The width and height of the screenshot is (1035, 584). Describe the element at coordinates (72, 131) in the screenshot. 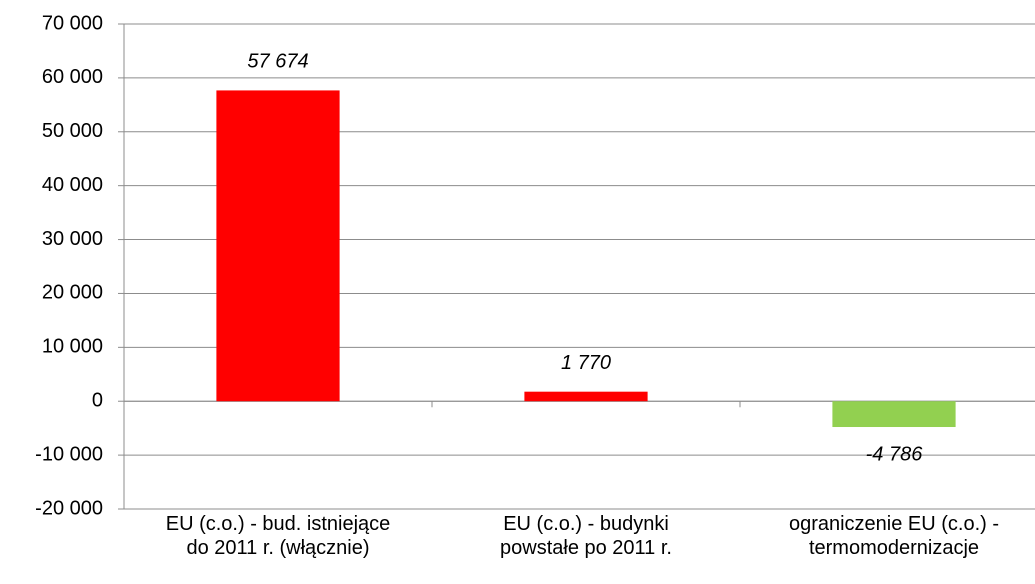

I see `y-tick-label: 50 000` at that location.